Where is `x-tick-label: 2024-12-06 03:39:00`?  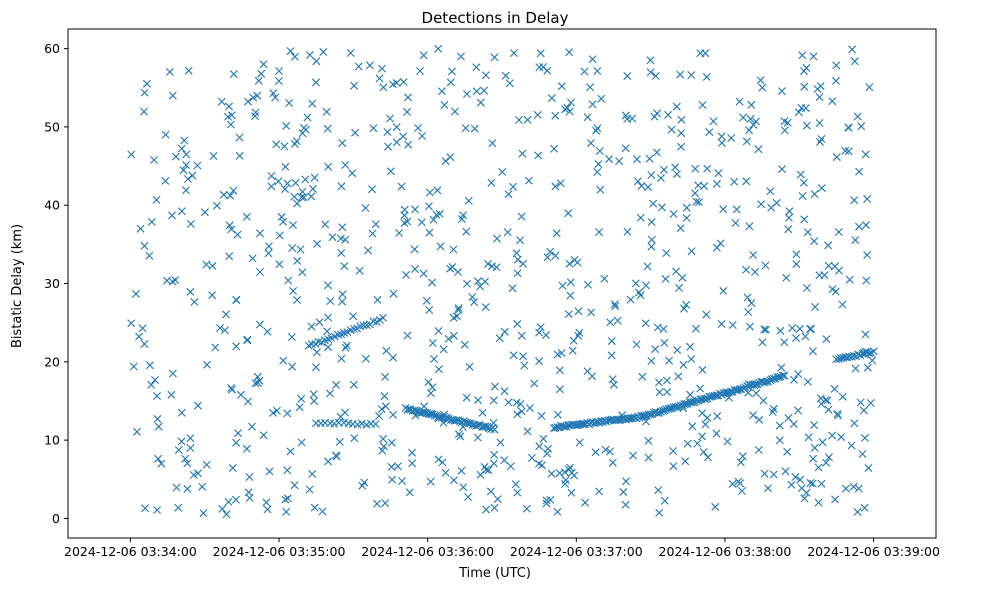
x-tick-label: 2024-12-06 03:39:00 is located at coordinates (873, 551).